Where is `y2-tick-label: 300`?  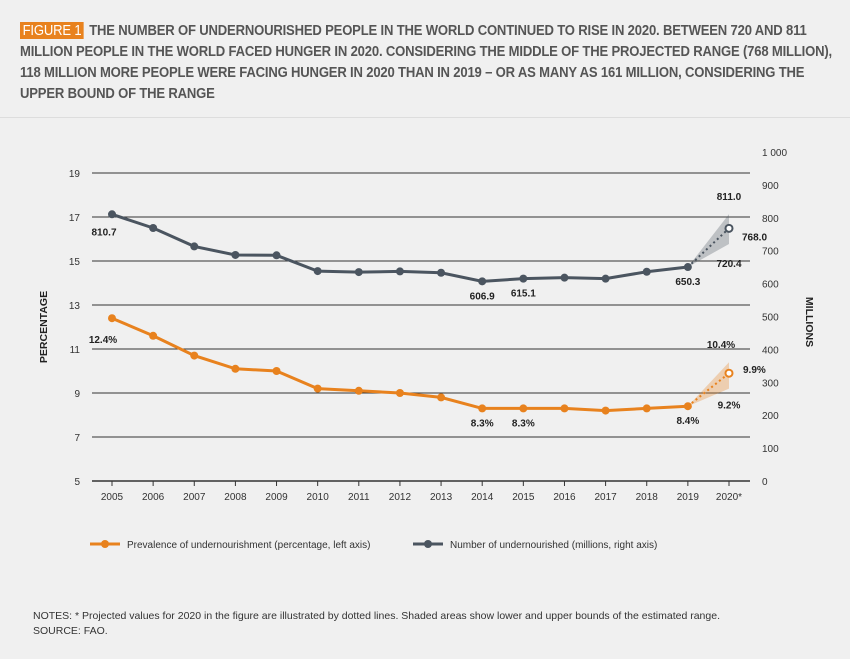 y2-tick-label: 300 is located at coordinates (770, 383).